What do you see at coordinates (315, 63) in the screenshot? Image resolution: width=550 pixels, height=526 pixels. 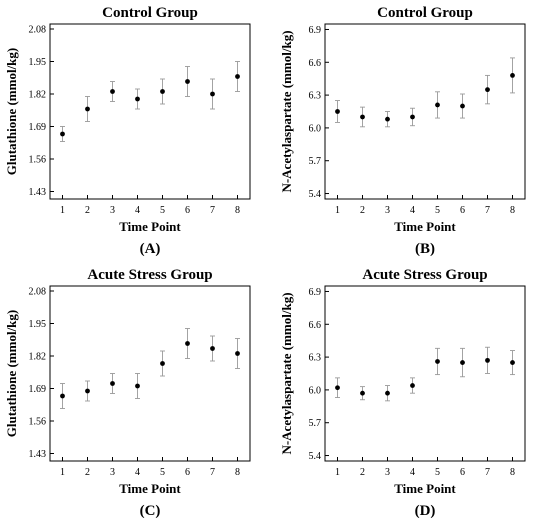 I see `y-tick-label: 6.6` at bounding box center [315, 63].